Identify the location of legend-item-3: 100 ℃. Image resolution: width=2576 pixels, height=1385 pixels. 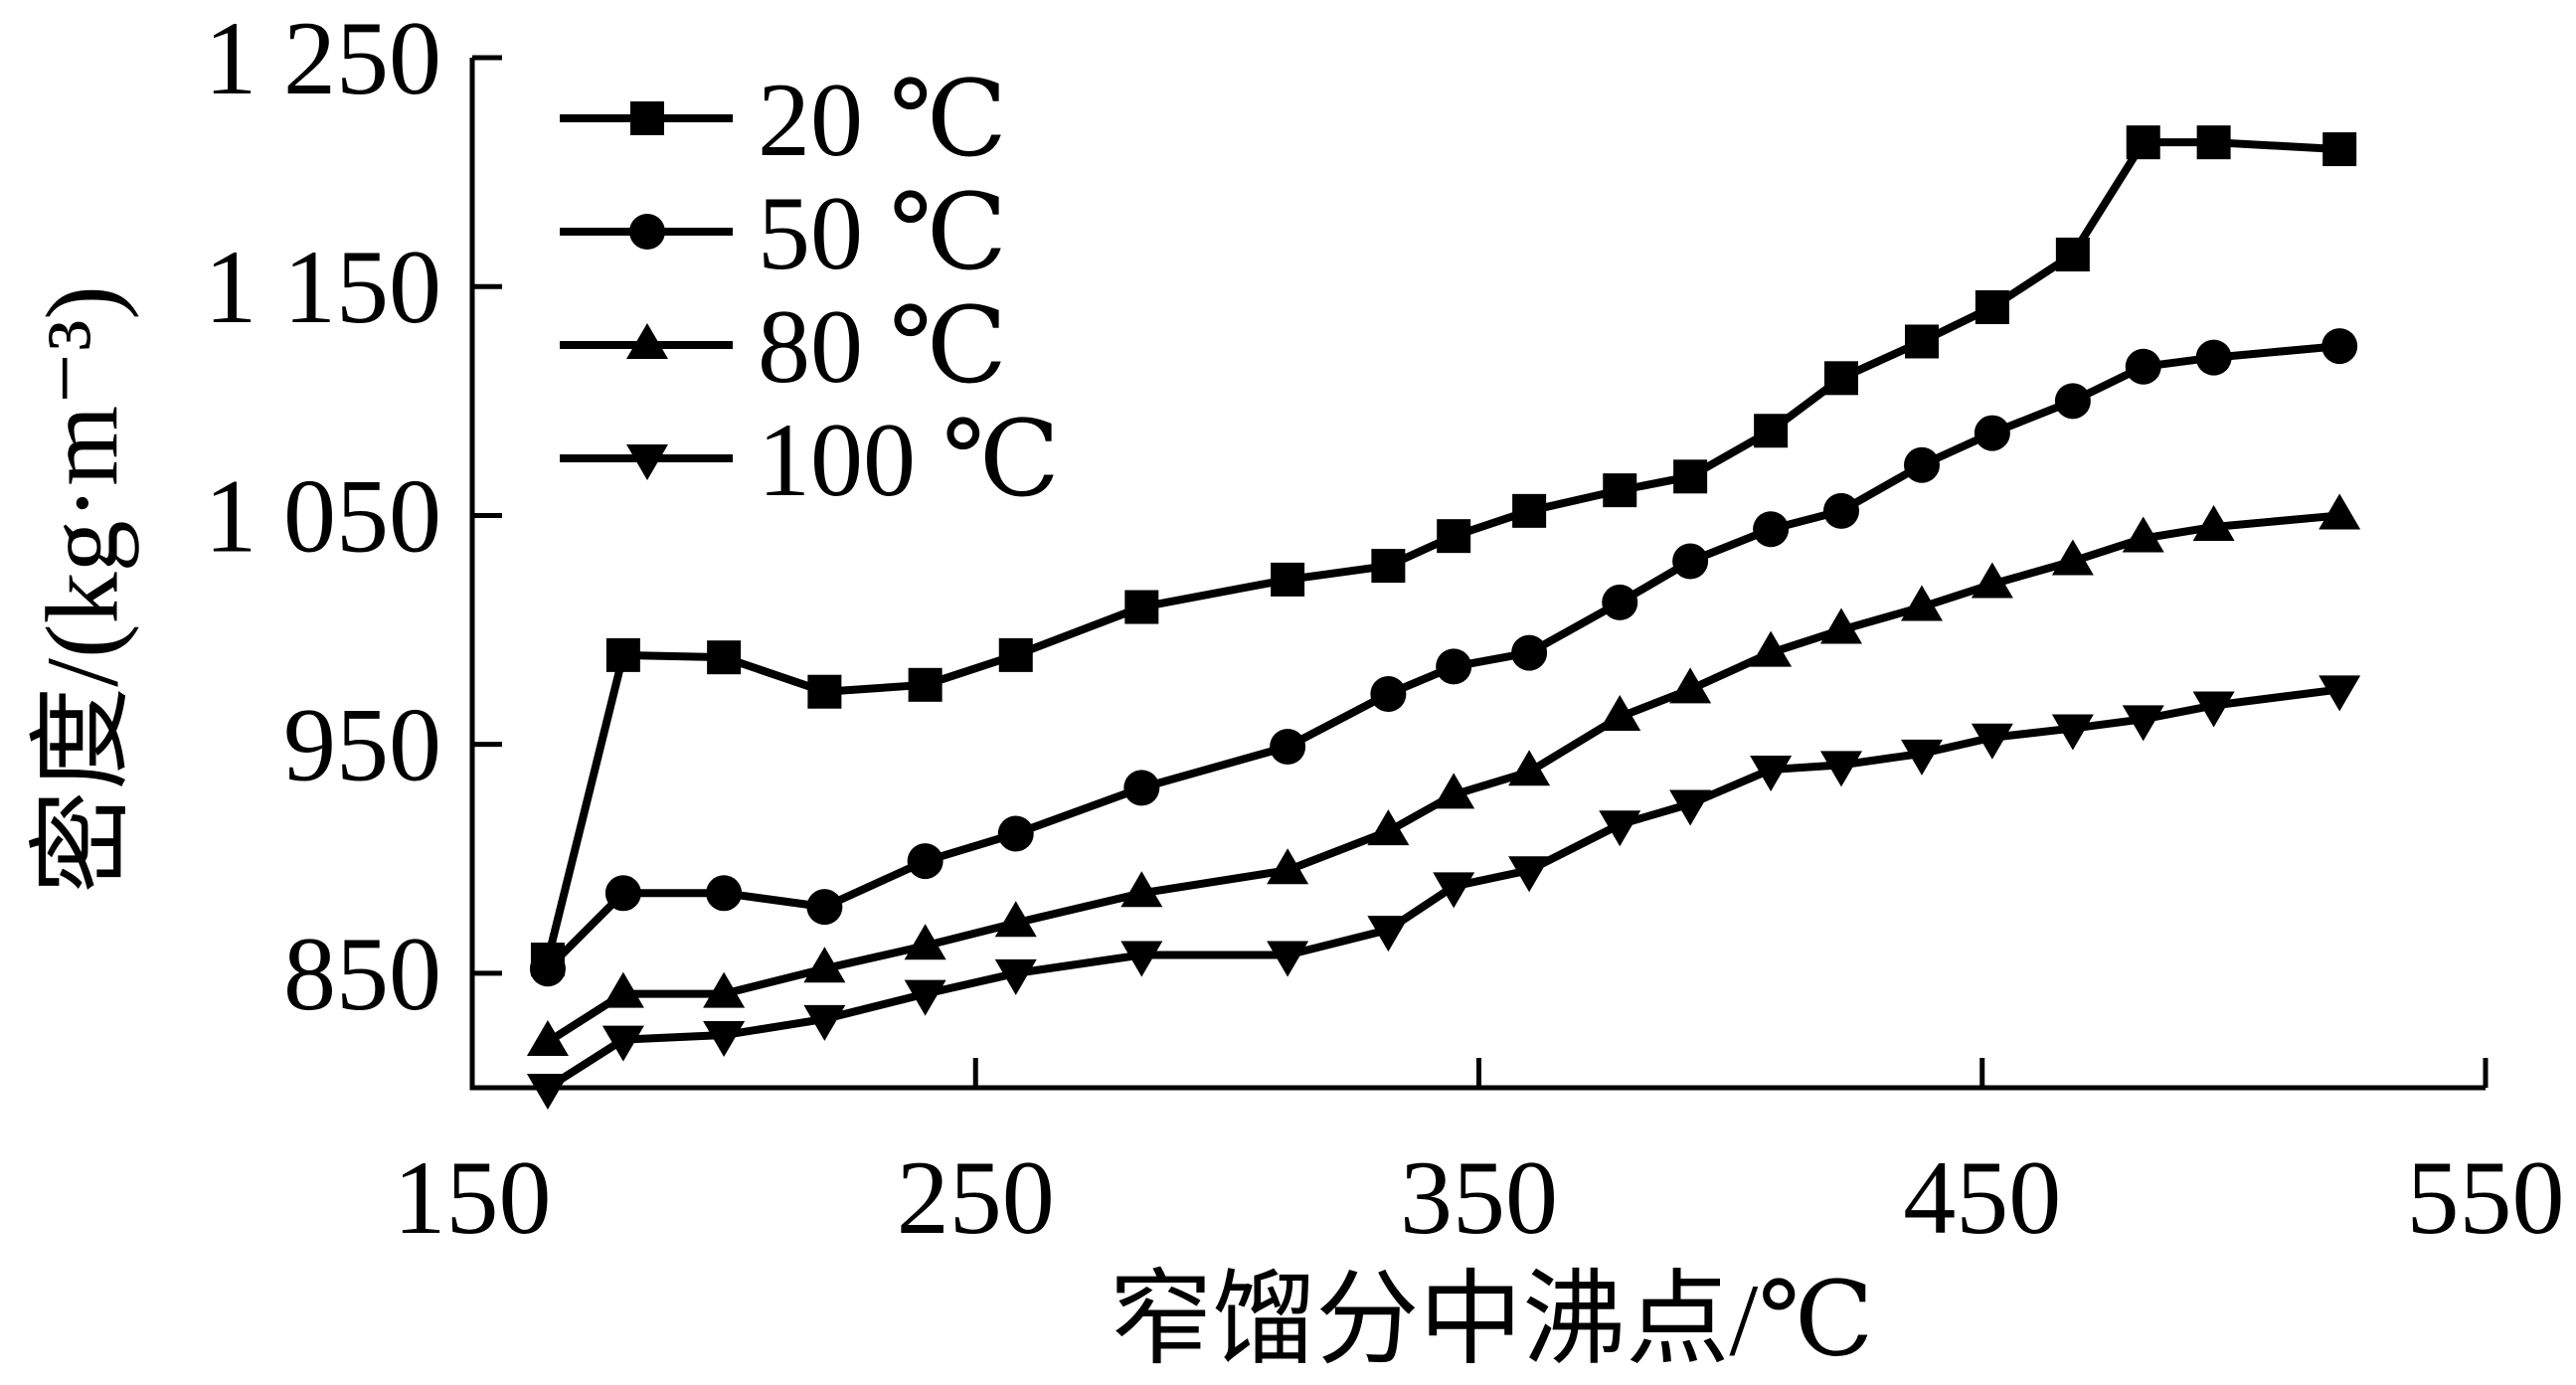
(810, 460).